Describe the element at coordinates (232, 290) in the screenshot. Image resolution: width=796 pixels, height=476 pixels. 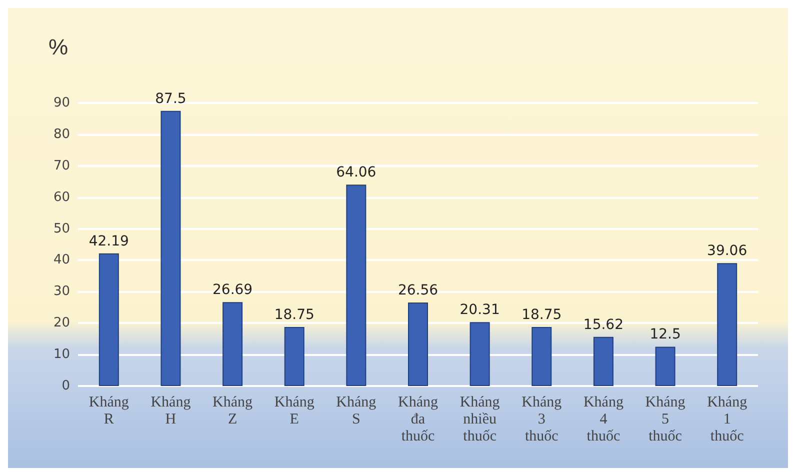
I see `data-label: 26.69` at that location.